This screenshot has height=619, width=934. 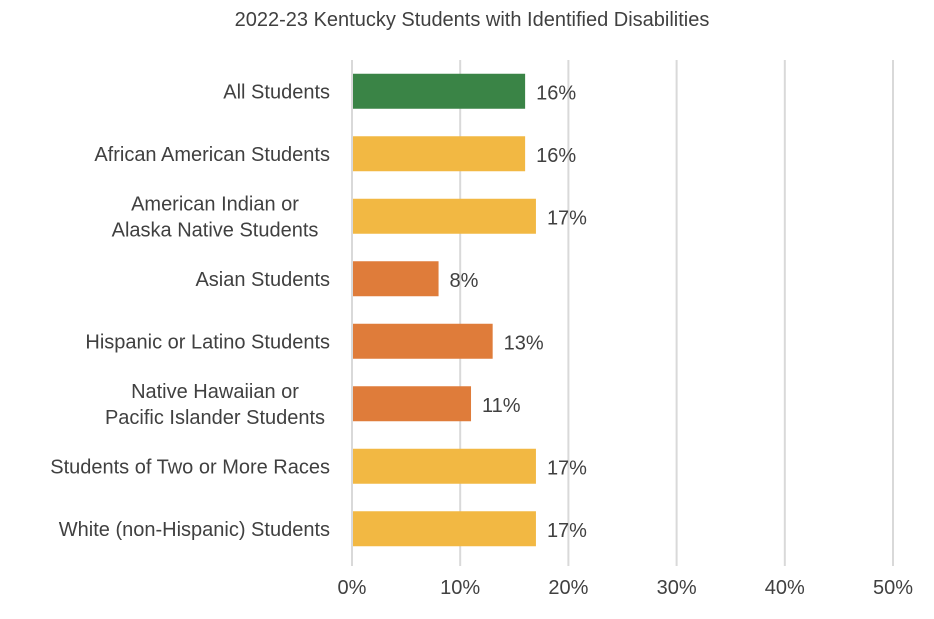 I want to click on category-label-line: Hispanic or Latino Students, so click(x=207, y=342).